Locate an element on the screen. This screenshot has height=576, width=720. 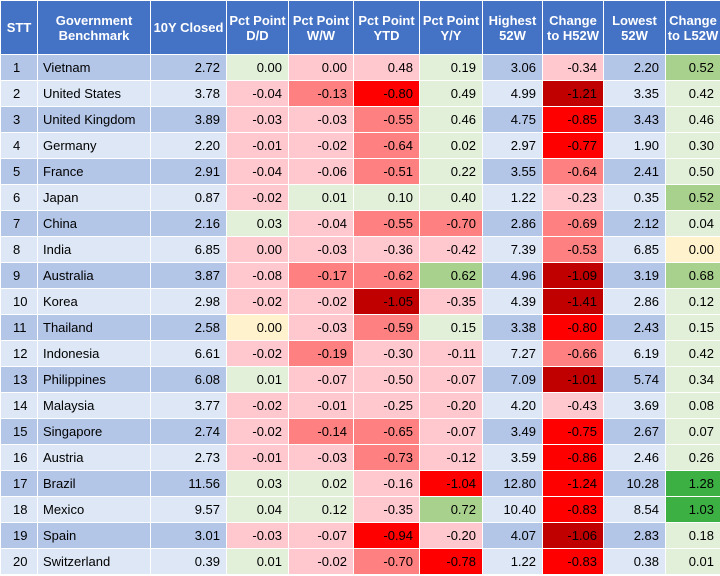
header-label: Pct Point D/D is located at coordinates (257, 27).